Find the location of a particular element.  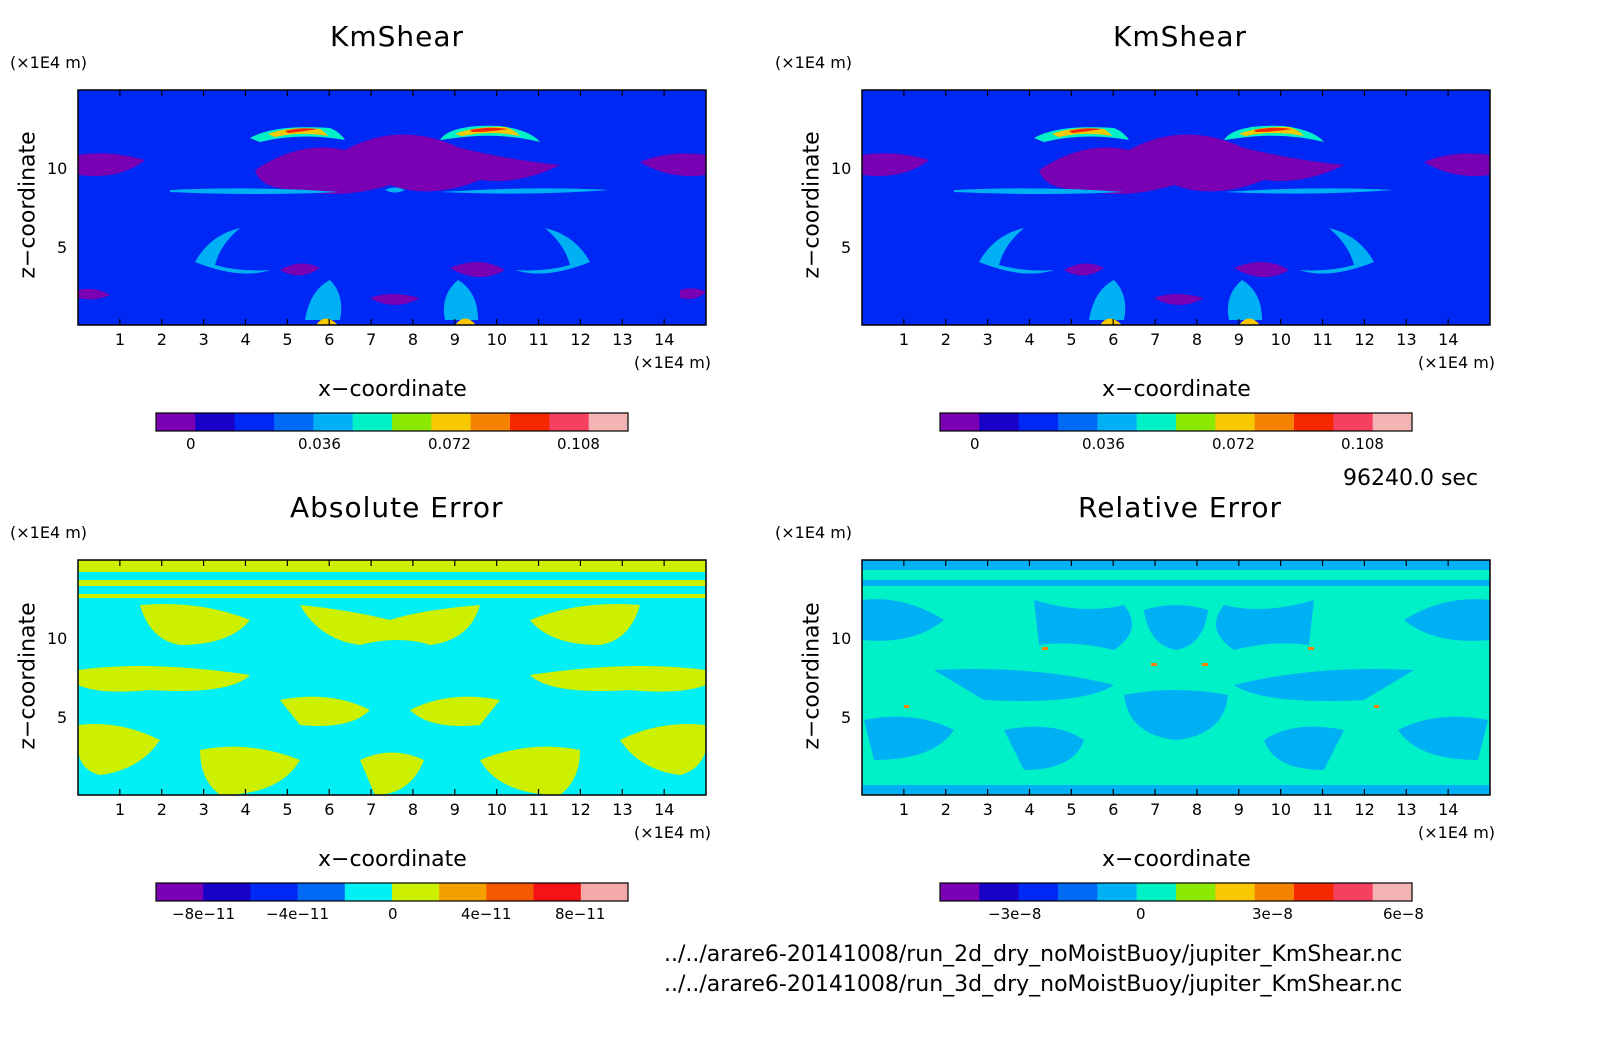

y-tick-label: 10 is located at coordinates (841, 638).